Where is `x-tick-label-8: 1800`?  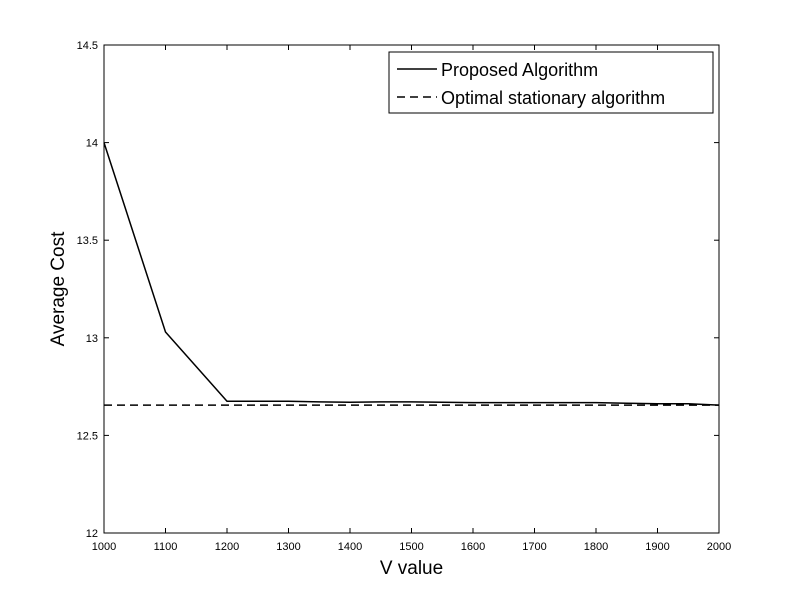 x-tick-label-8: 1800 is located at coordinates (596, 547).